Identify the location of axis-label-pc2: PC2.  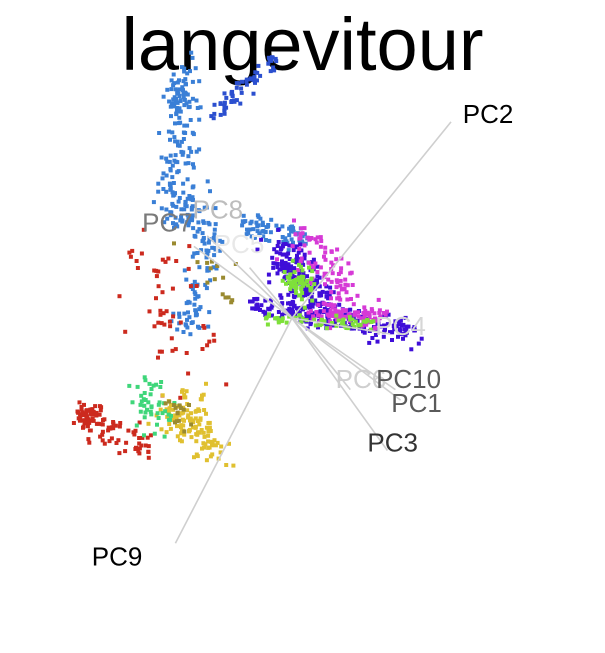
(488, 114).